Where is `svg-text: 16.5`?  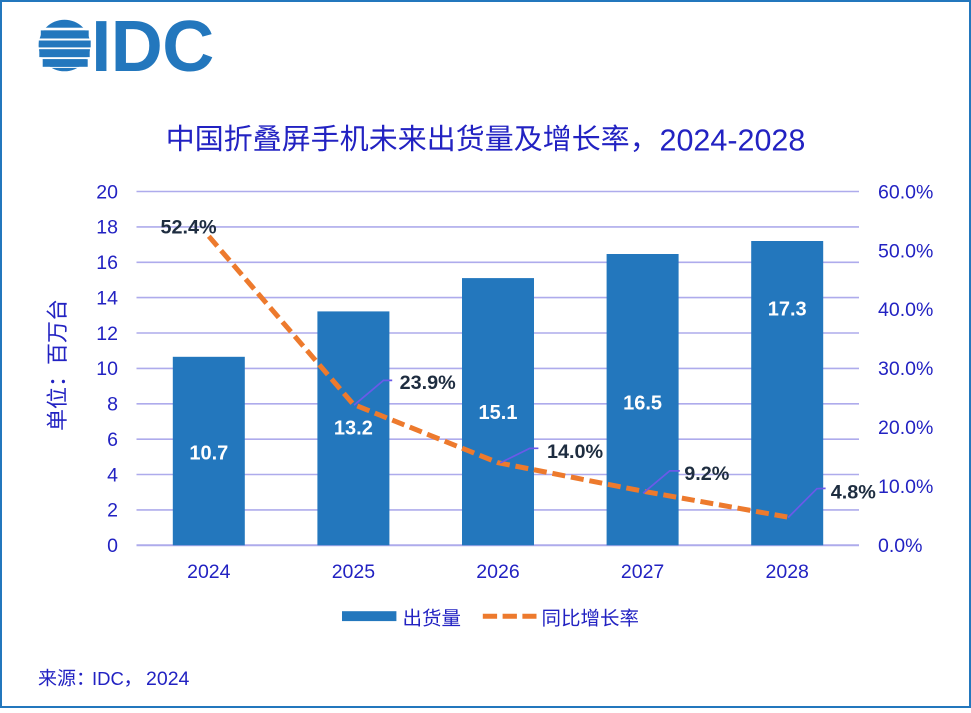 svg-text: 16.5 is located at coordinates (642, 403).